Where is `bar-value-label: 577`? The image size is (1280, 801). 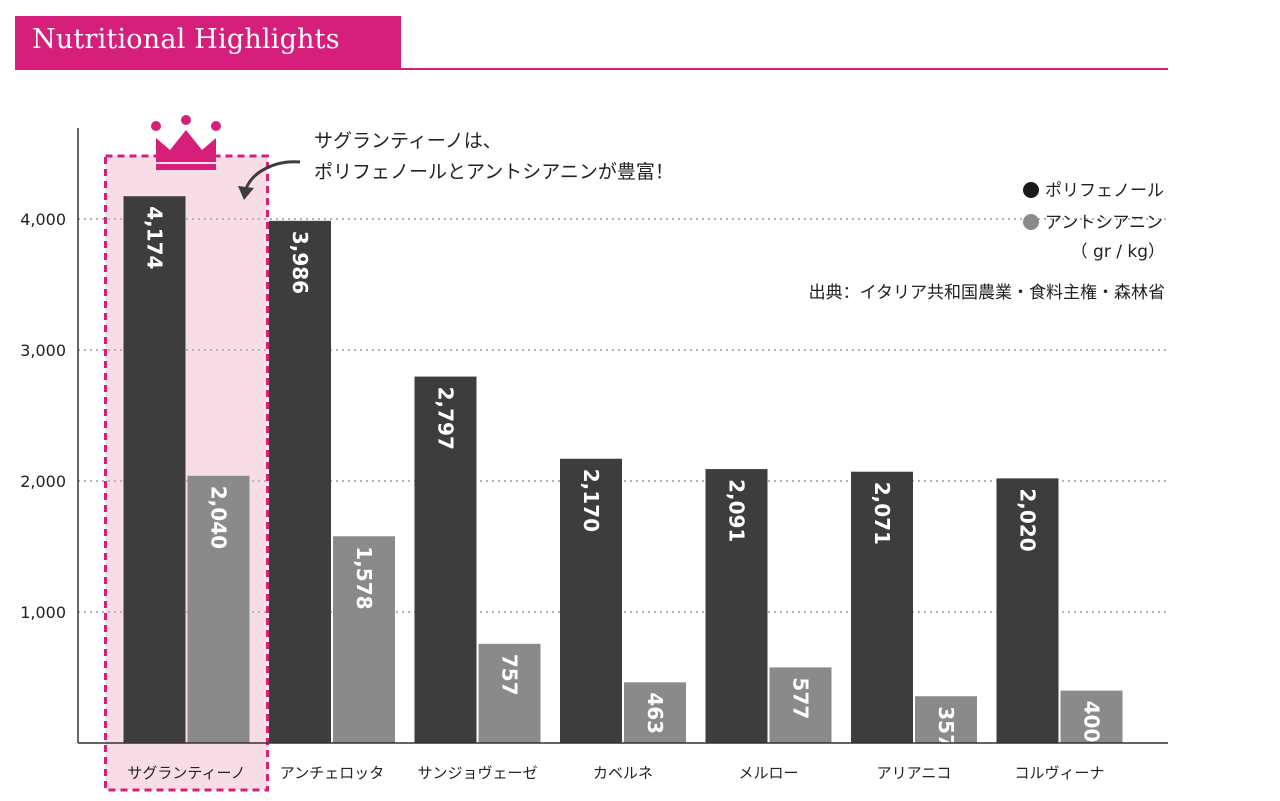
bar-value-label: 577 is located at coordinates (801, 698).